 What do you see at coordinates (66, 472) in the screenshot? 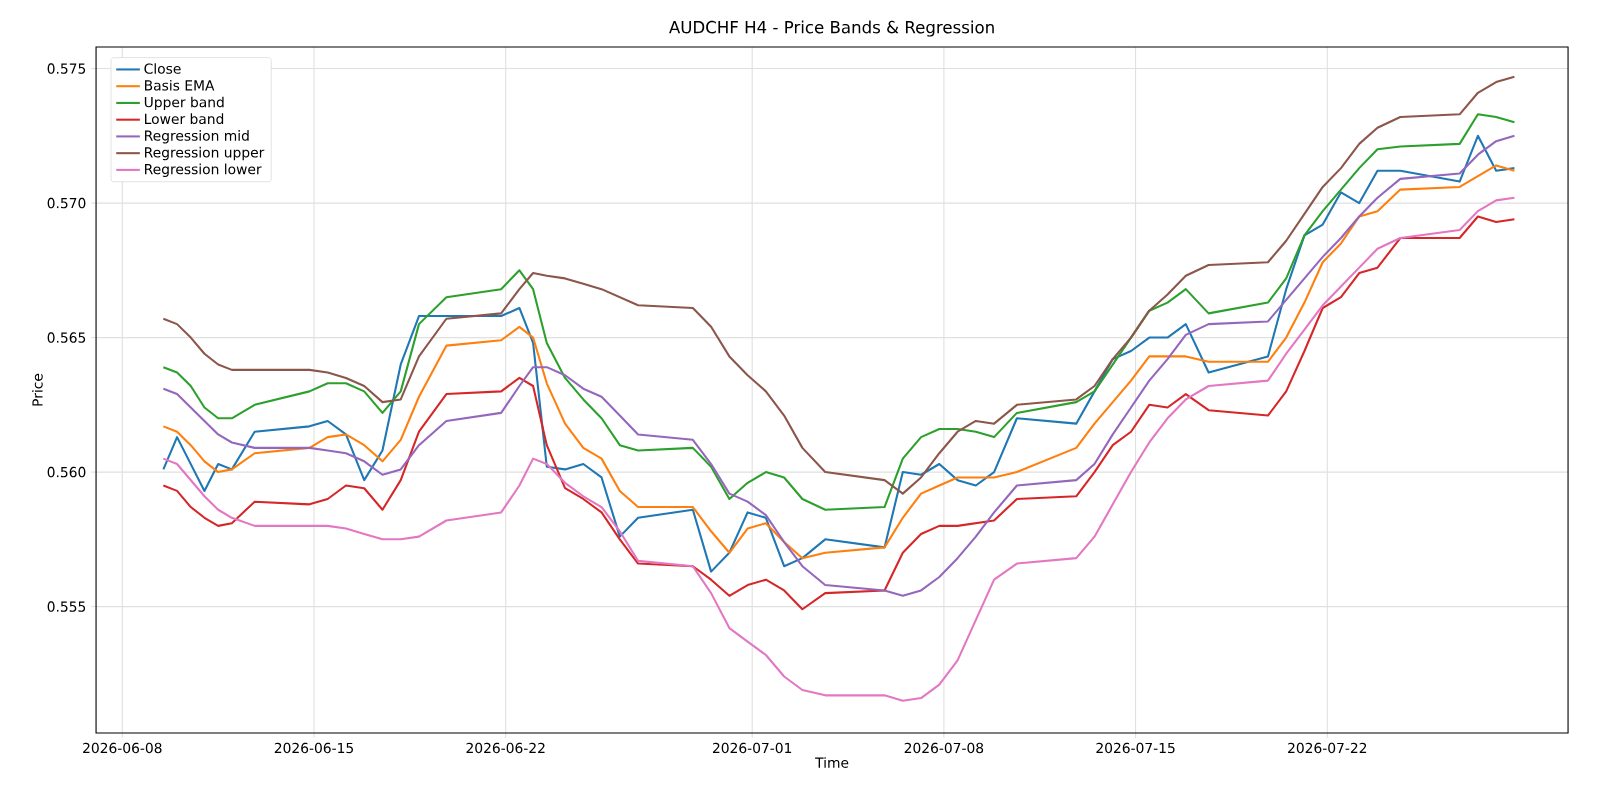
I see `y-tick-label: 0.560` at bounding box center [66, 472].